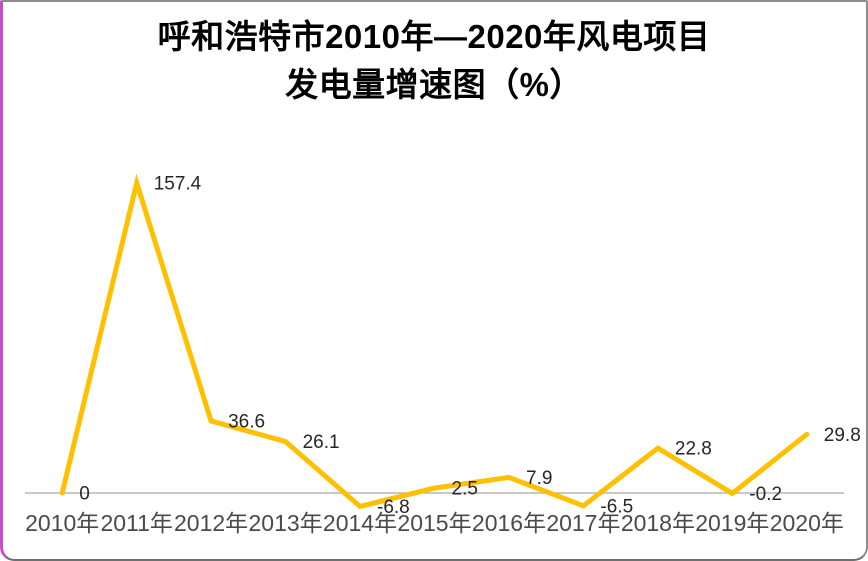 Image resolution: width=868 pixels, height=561 pixels. Describe the element at coordinates (616, 506) in the screenshot. I see `data-point-label: -6.5` at that location.